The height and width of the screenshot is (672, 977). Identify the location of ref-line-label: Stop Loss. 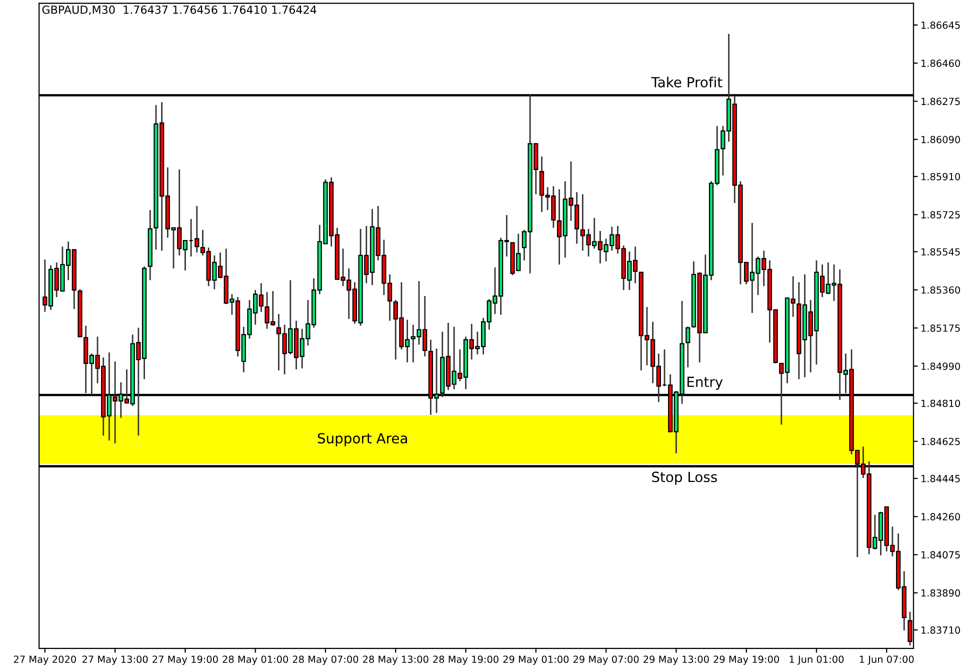
(684, 478).